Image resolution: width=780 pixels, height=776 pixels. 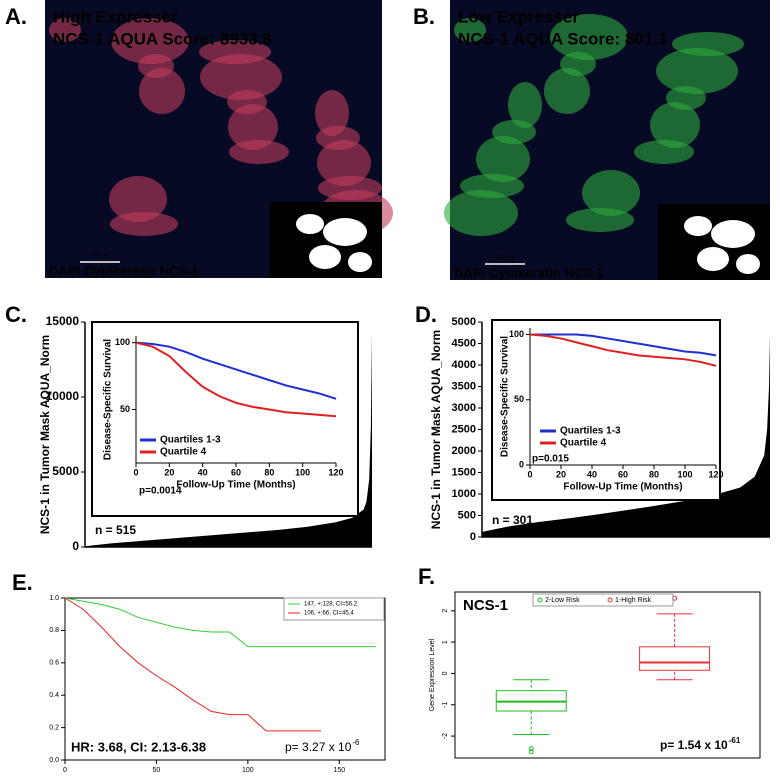 I want to click on x-tick-label: 80, so click(x=654, y=474).